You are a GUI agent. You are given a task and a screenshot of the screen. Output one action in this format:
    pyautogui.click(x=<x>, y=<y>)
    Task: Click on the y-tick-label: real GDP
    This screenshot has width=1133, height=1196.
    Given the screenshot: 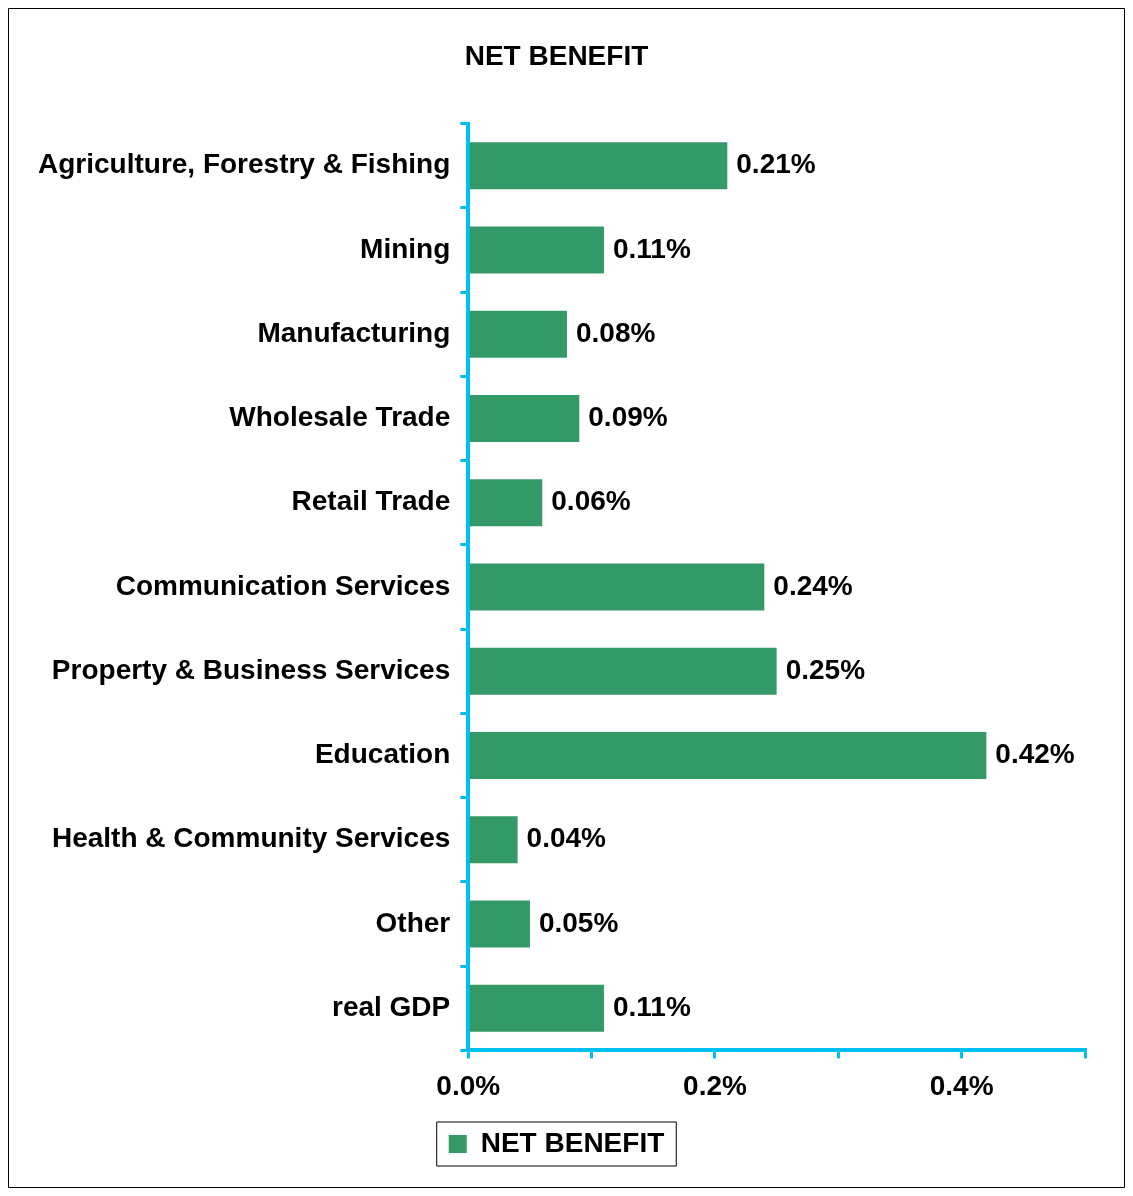 What is the action you would take?
    pyautogui.click(x=391, y=1006)
    